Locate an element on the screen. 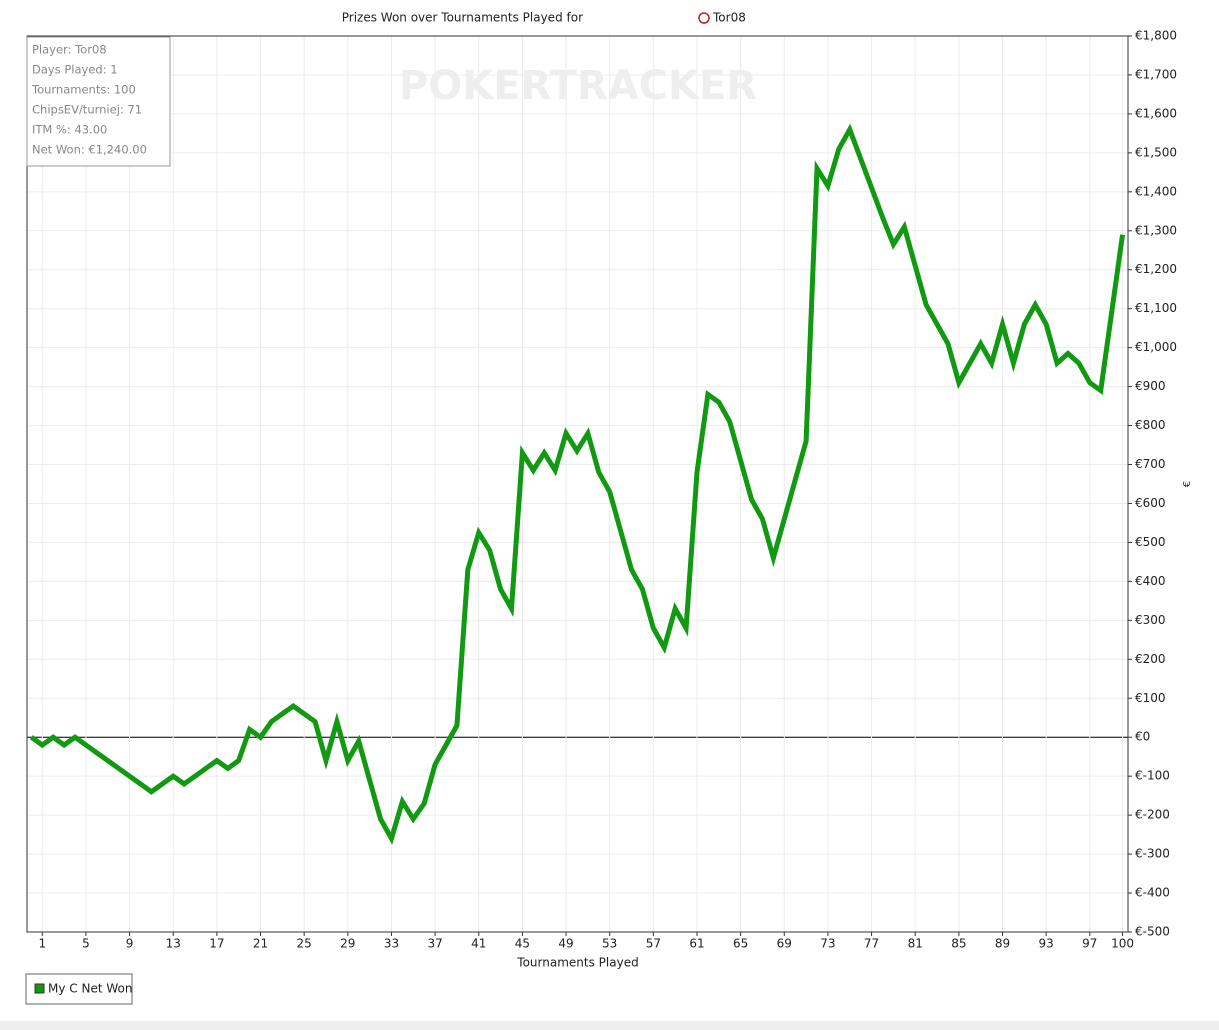  x-tick-label: 57 is located at coordinates (653, 944).